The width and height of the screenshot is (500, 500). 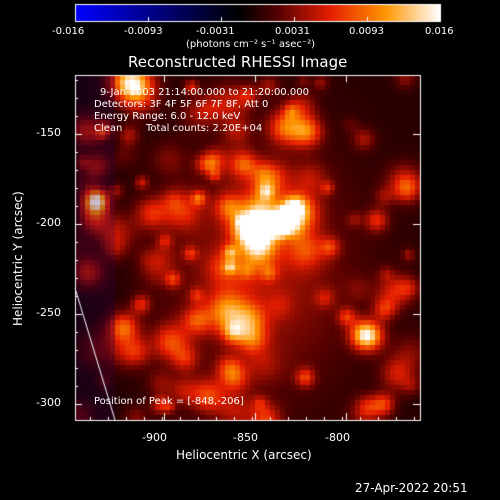 What do you see at coordinates (68, 31) in the screenshot?
I see `colorbar-tick-label: -0.016` at bounding box center [68, 31].